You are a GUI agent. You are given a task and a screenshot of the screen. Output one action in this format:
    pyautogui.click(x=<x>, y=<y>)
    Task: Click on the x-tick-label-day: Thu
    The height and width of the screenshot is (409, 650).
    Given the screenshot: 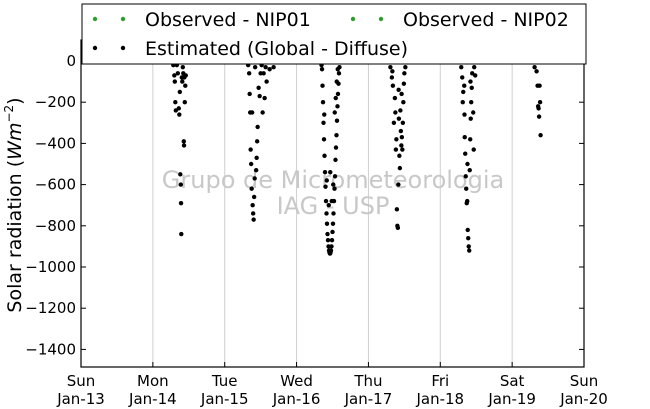 What is the action you would take?
    pyautogui.click(x=367, y=381)
    